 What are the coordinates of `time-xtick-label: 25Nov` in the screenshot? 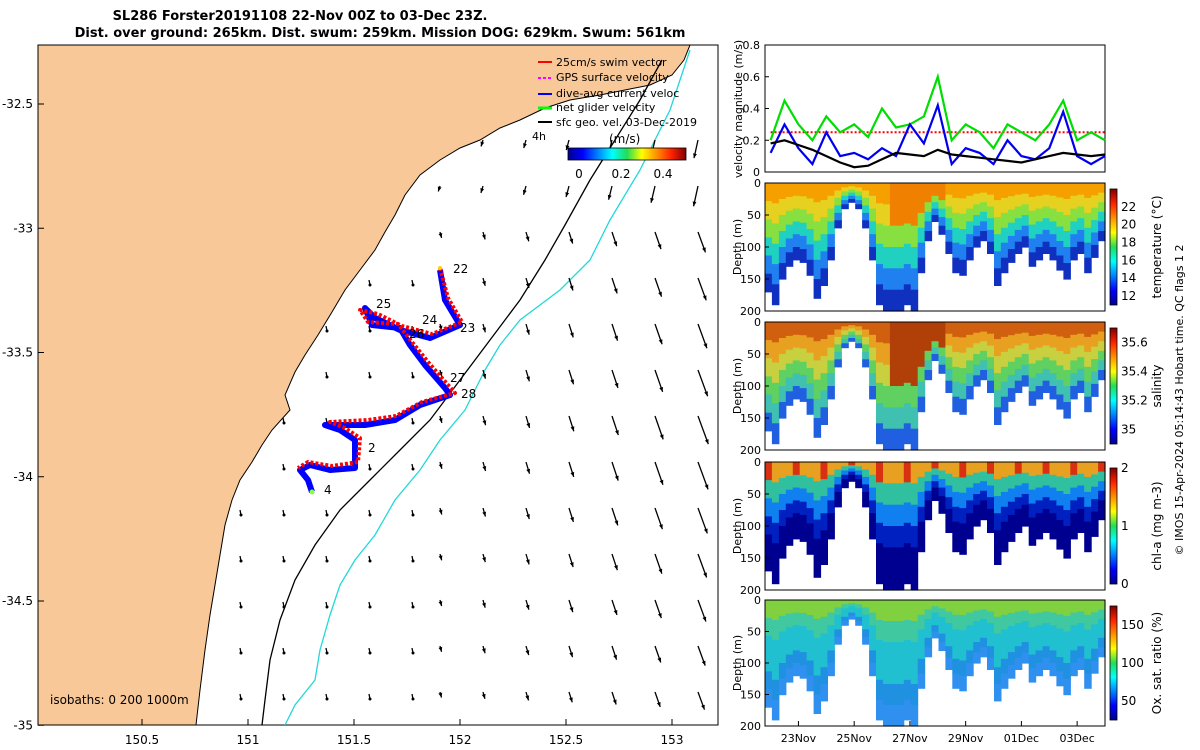 It's located at (854, 738).